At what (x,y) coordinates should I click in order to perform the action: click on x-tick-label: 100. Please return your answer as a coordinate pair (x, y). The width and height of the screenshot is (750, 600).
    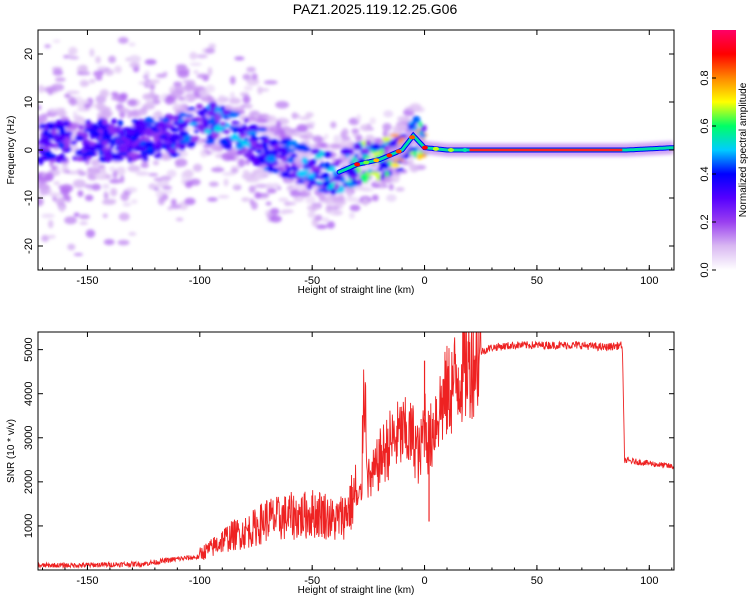
    Looking at the image, I should click on (649, 281).